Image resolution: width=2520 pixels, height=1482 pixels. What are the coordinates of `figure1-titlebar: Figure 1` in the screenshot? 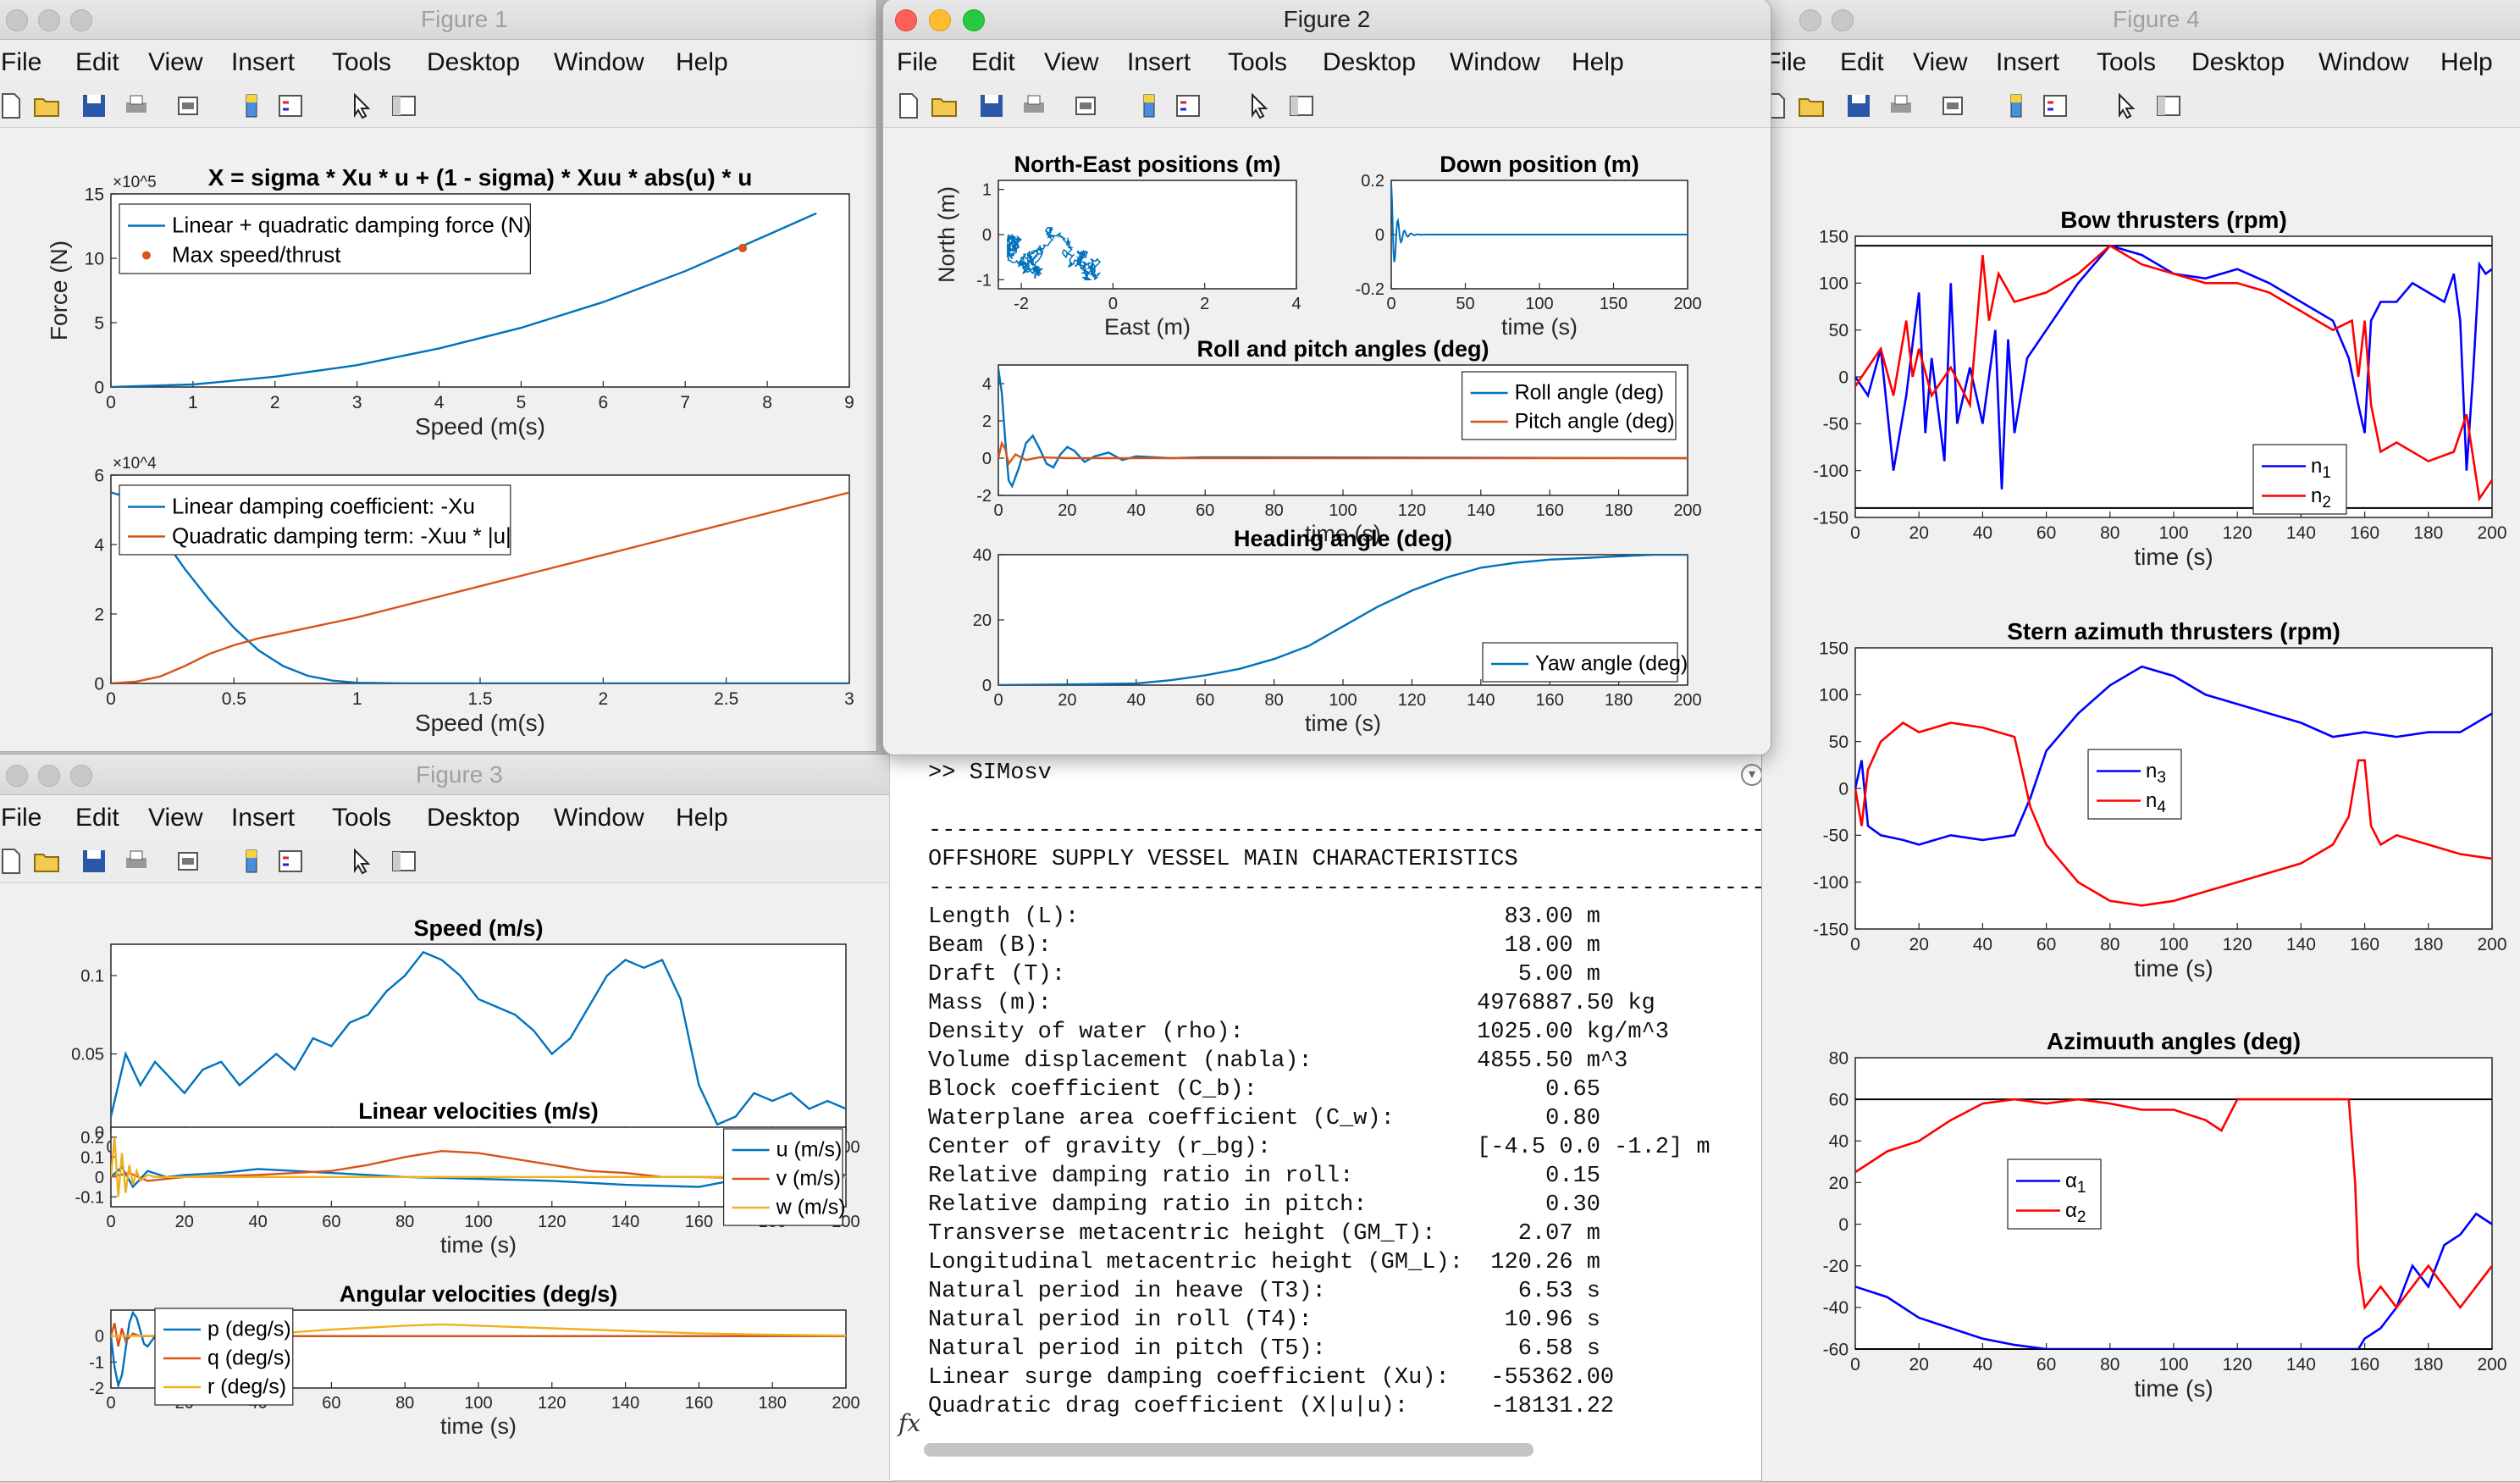 It's located at (438, 20).